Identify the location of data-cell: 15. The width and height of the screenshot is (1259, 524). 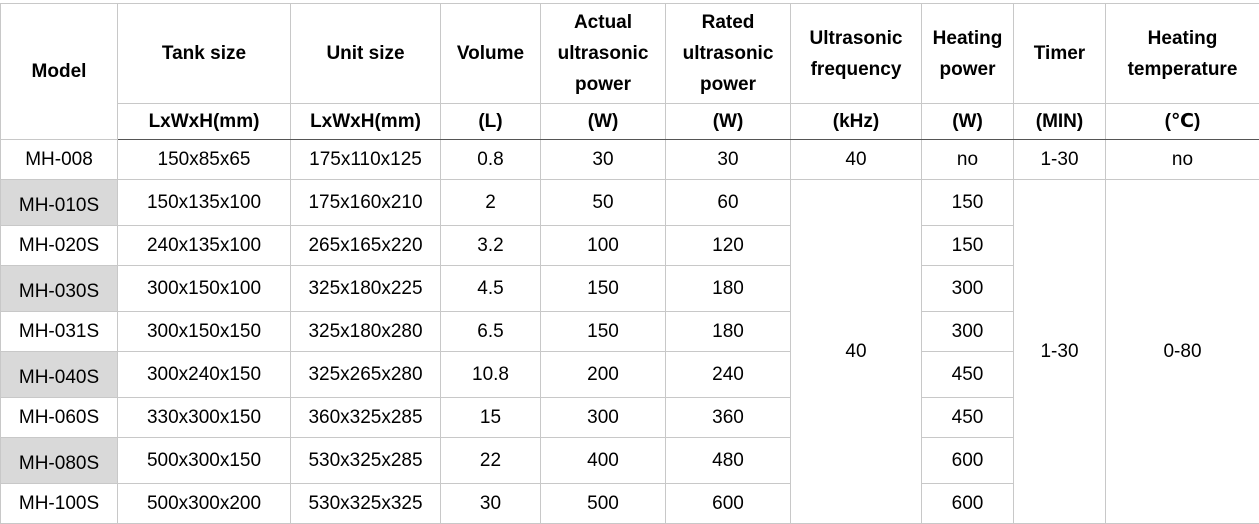
(491, 418).